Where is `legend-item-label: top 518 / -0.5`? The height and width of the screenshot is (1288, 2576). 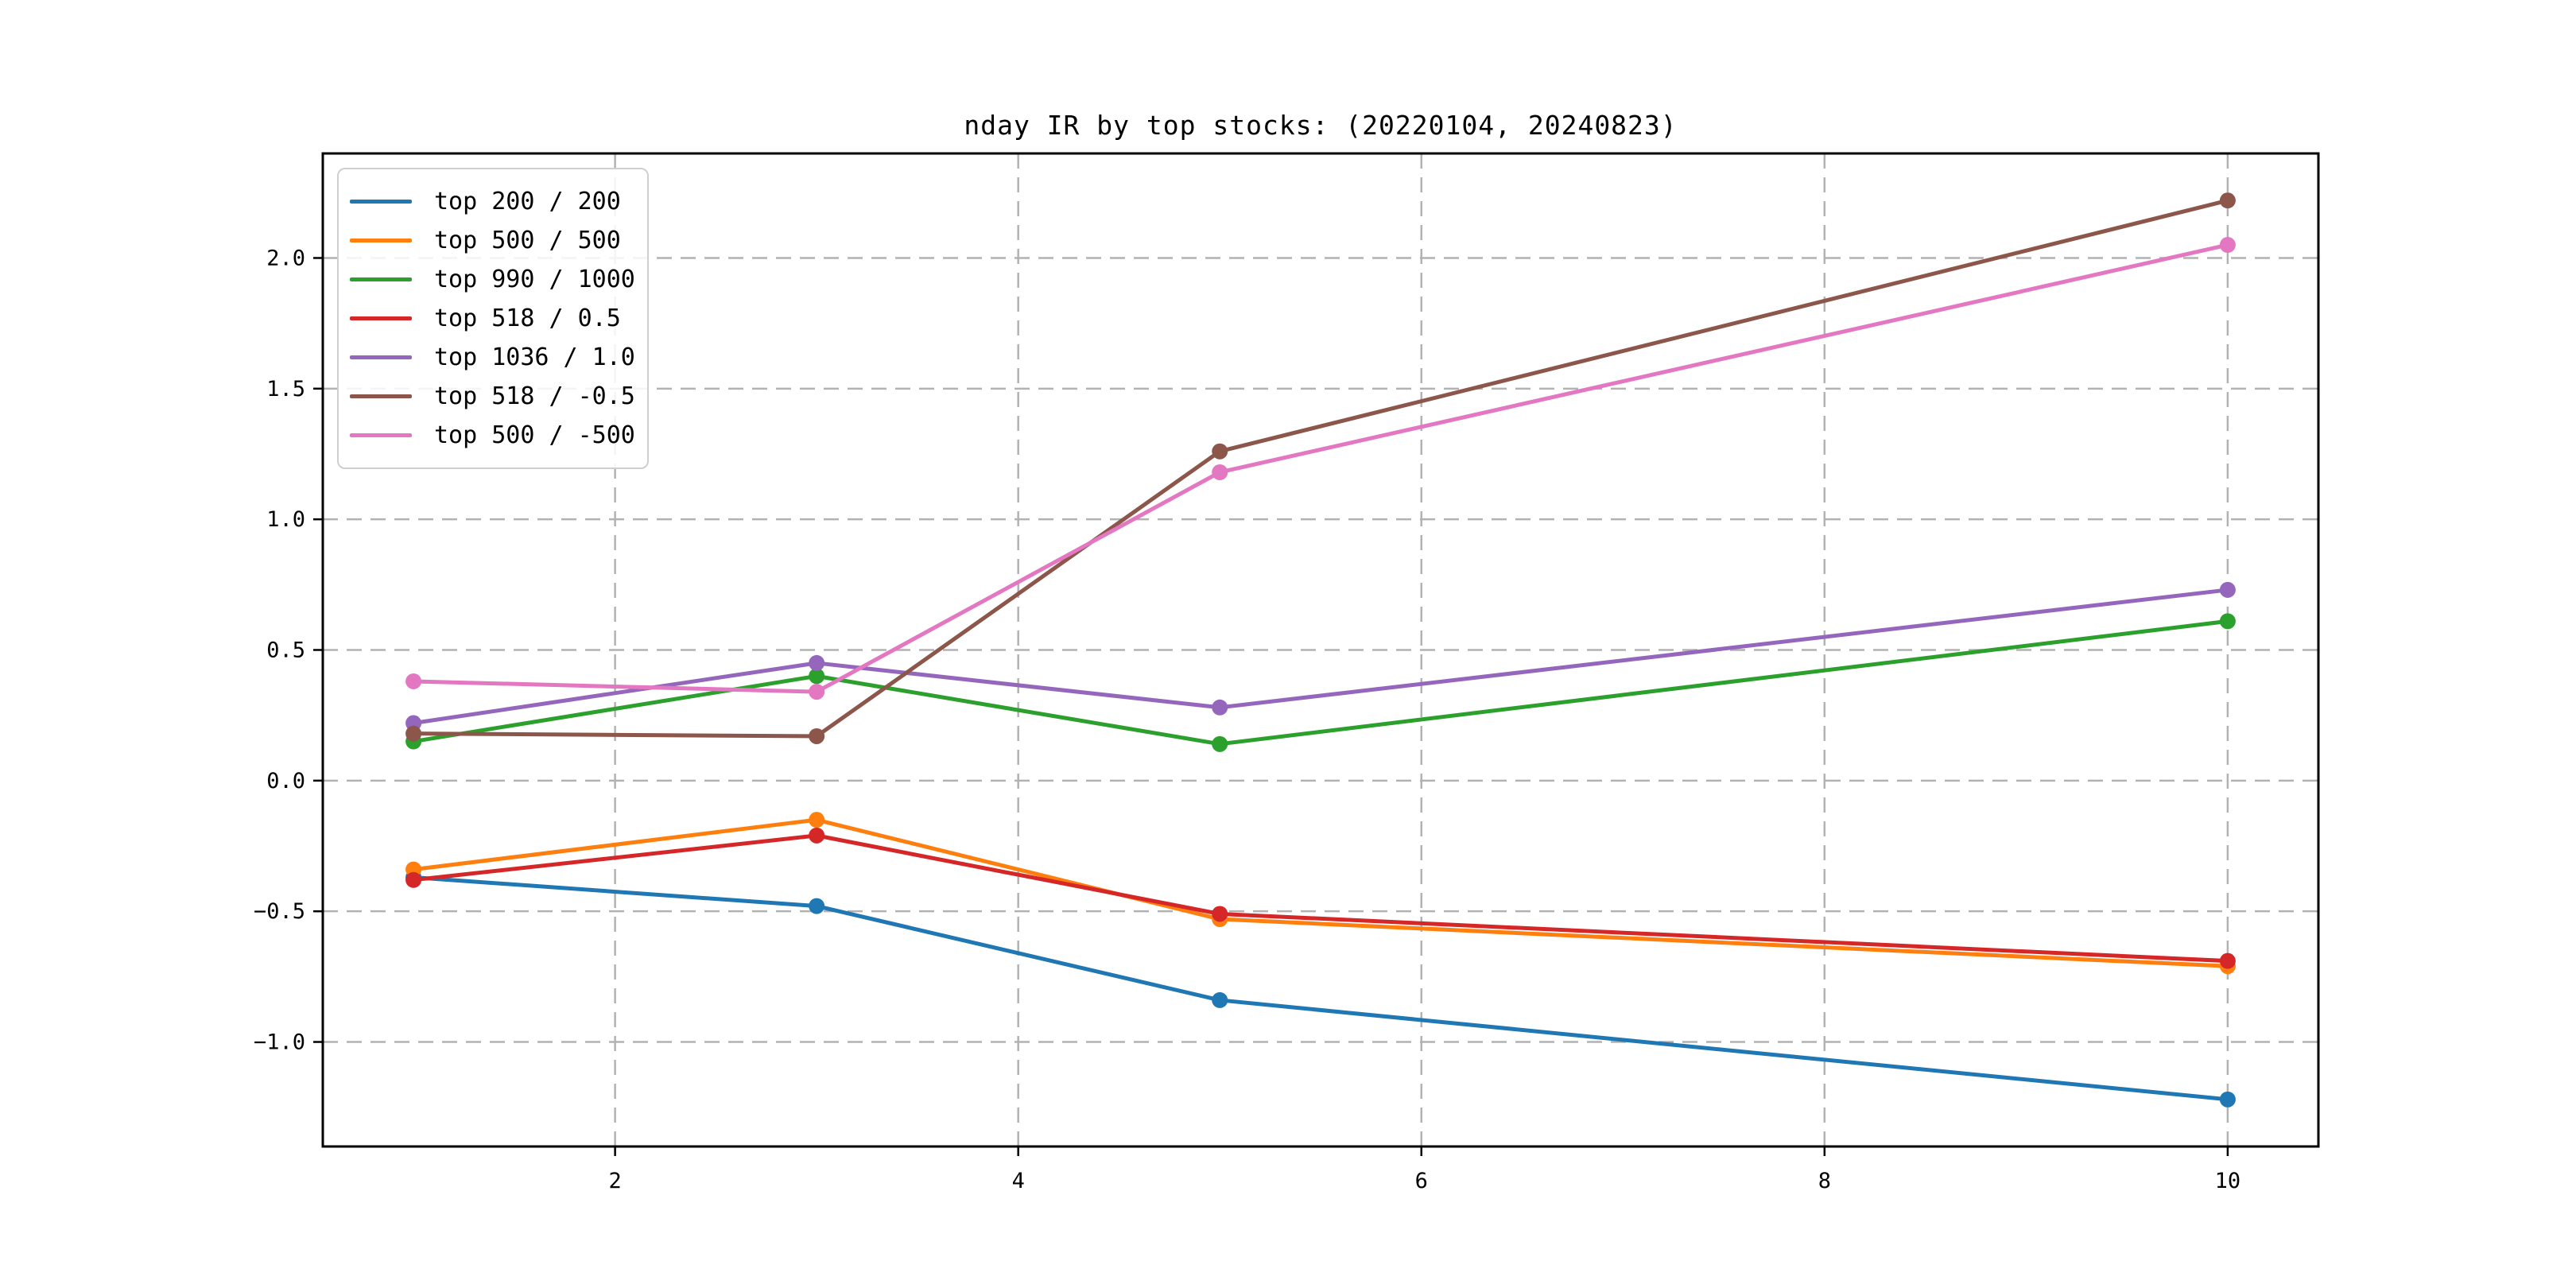 legend-item-label: top 518 / -0.5 is located at coordinates (534, 396).